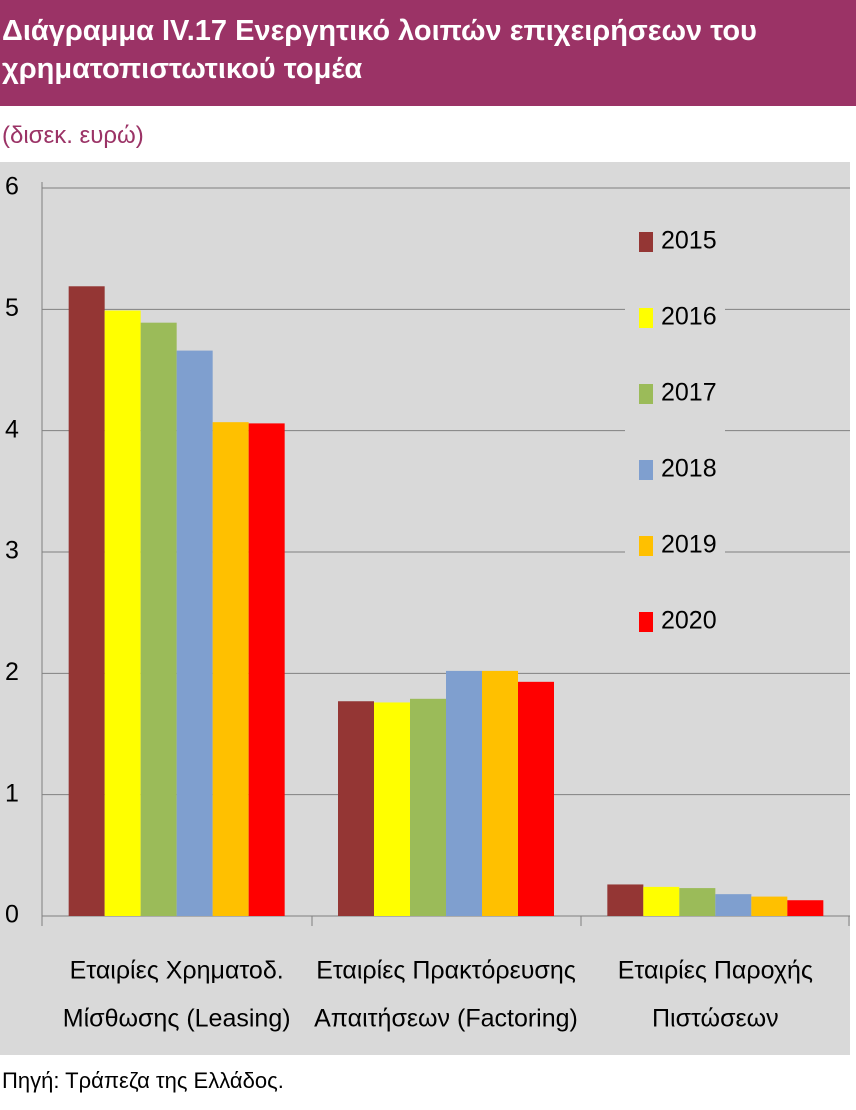 The width and height of the screenshot is (856, 1110). Describe the element at coordinates (12, 551) in the screenshot. I see `y-tick-label: 3` at that location.